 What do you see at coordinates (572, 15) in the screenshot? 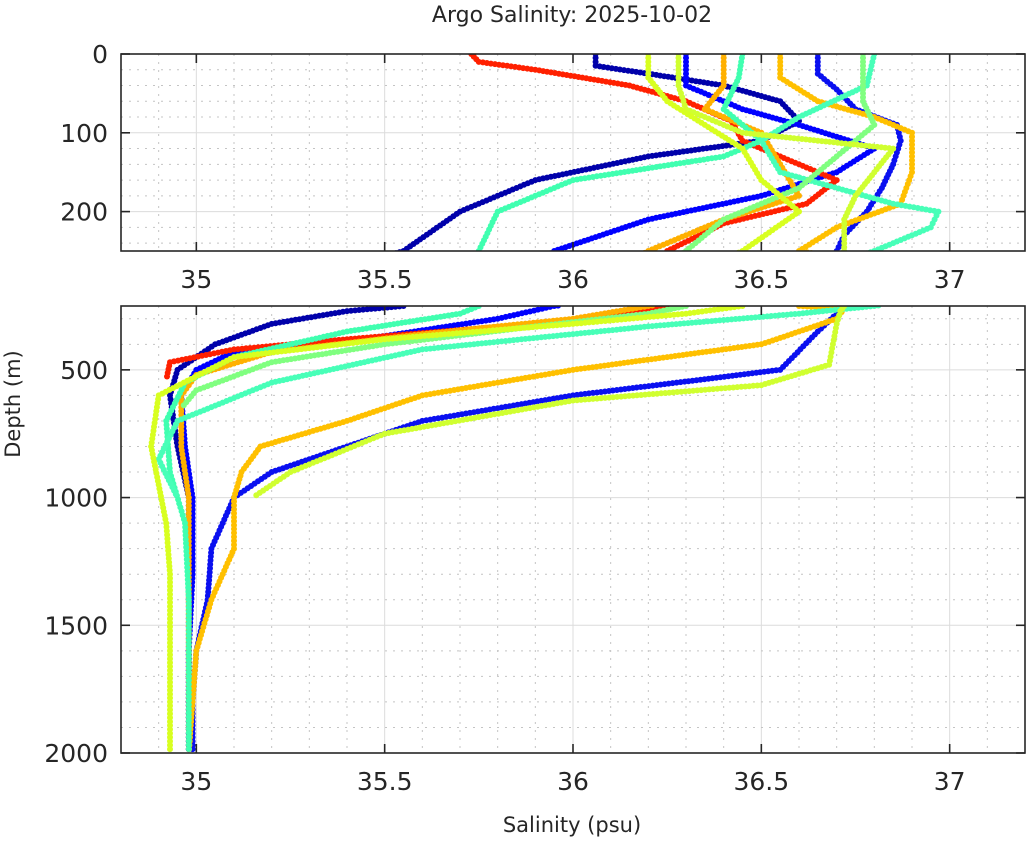
I see `chart-title: Argo Salinity: 2025-10-02` at bounding box center [572, 15].